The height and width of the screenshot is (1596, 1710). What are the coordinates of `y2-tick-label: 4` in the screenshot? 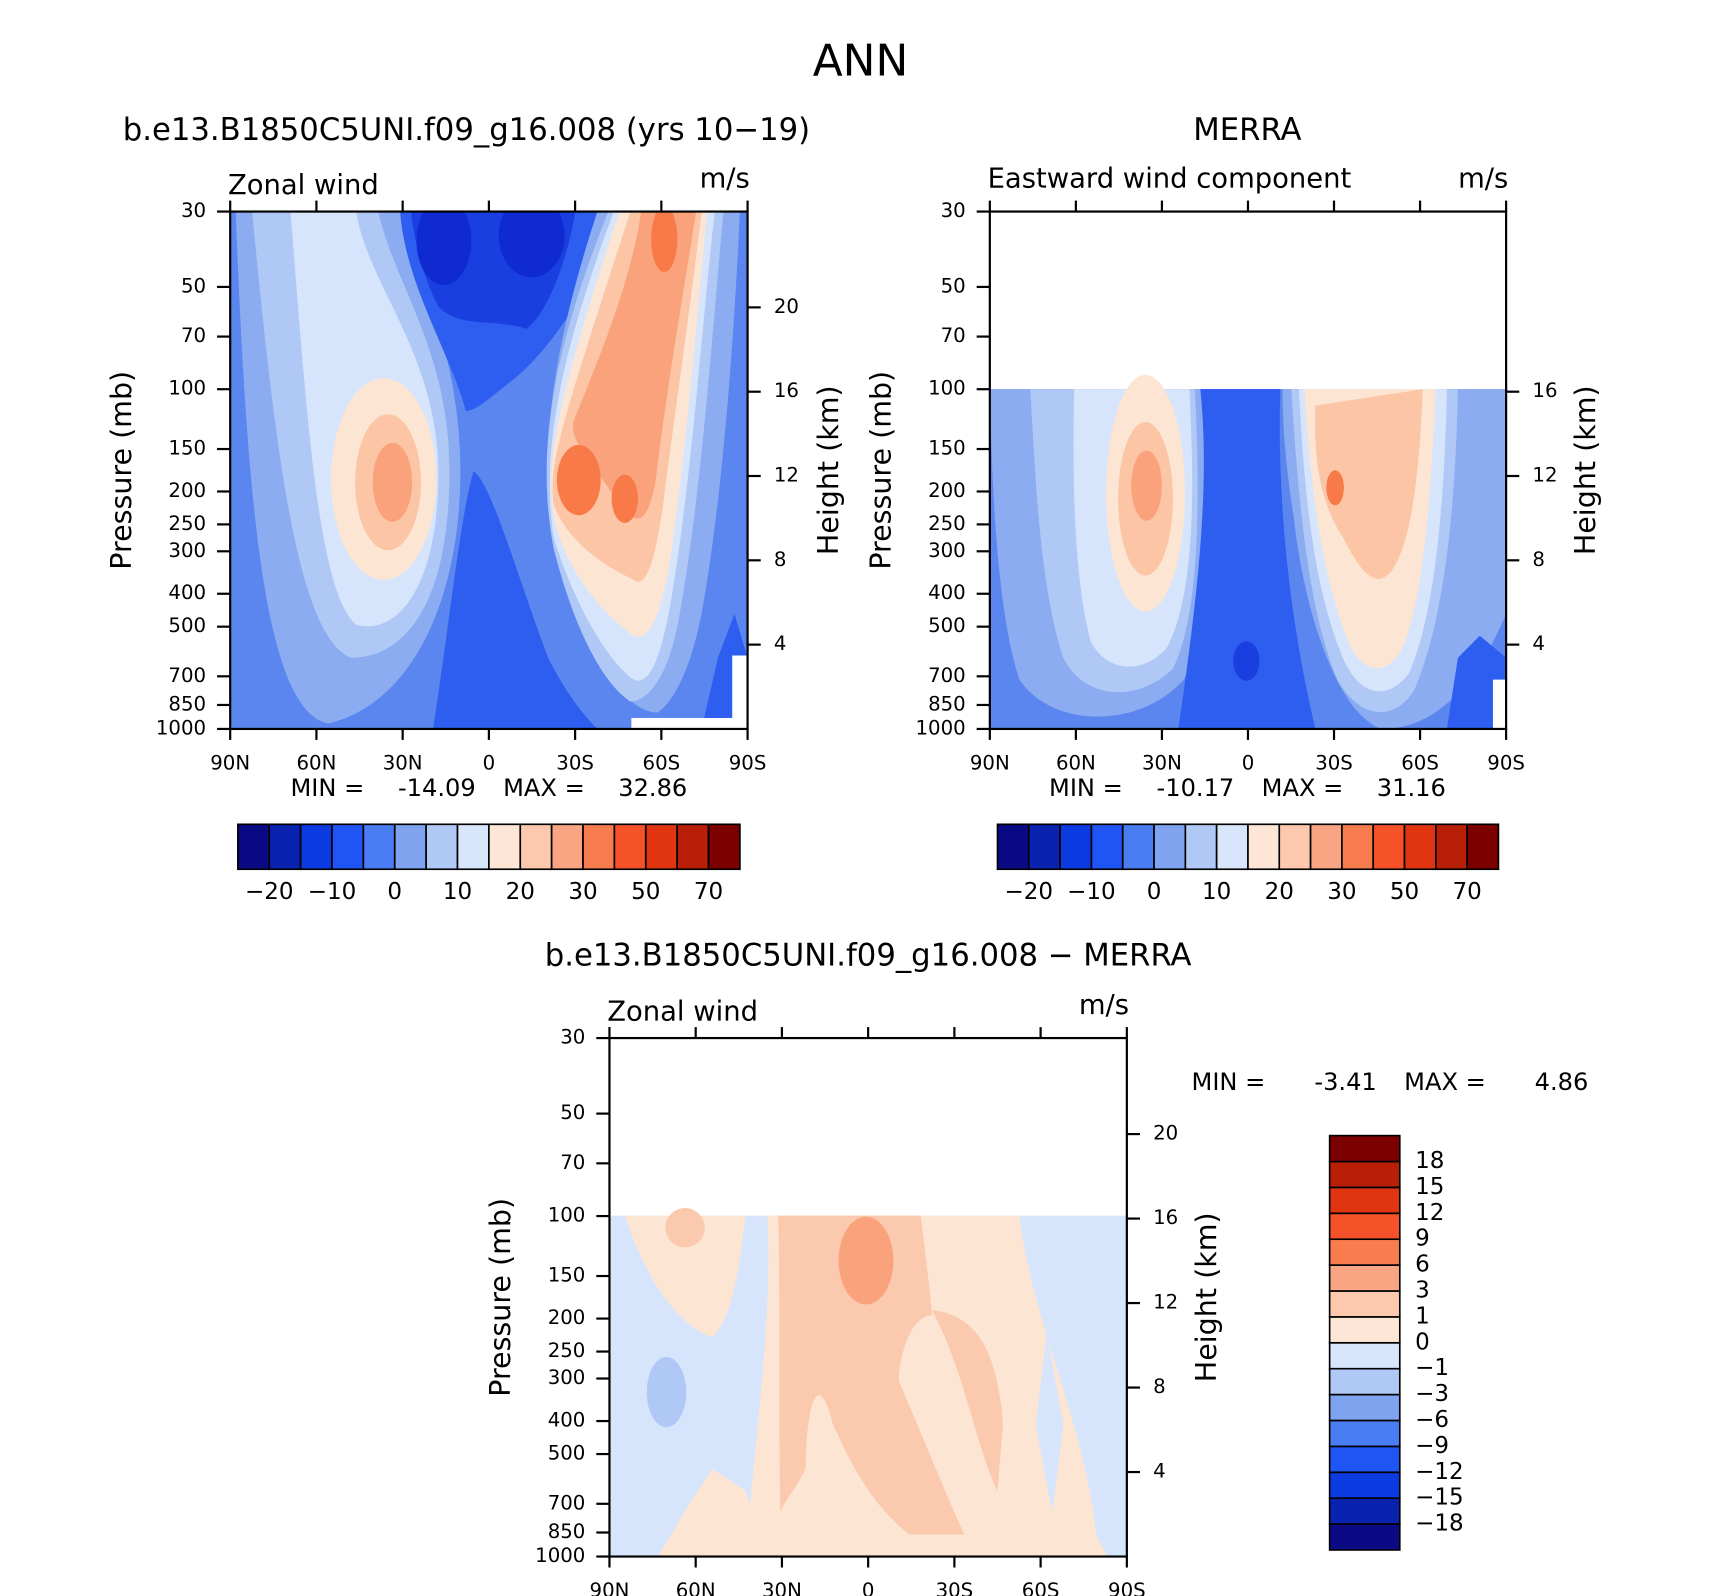 It's located at (1159, 1471).